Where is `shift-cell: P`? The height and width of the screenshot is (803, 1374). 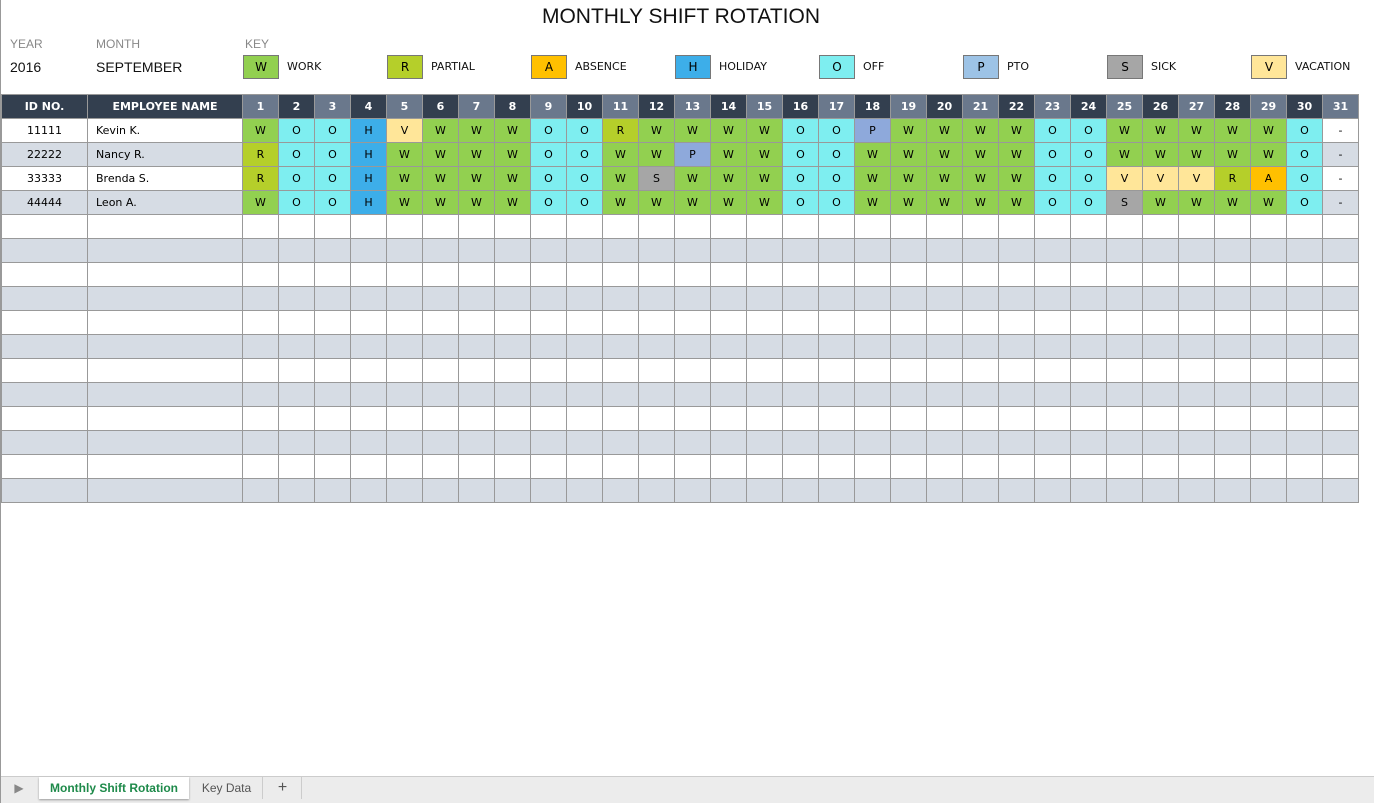
shift-cell: P is located at coordinates (872, 130).